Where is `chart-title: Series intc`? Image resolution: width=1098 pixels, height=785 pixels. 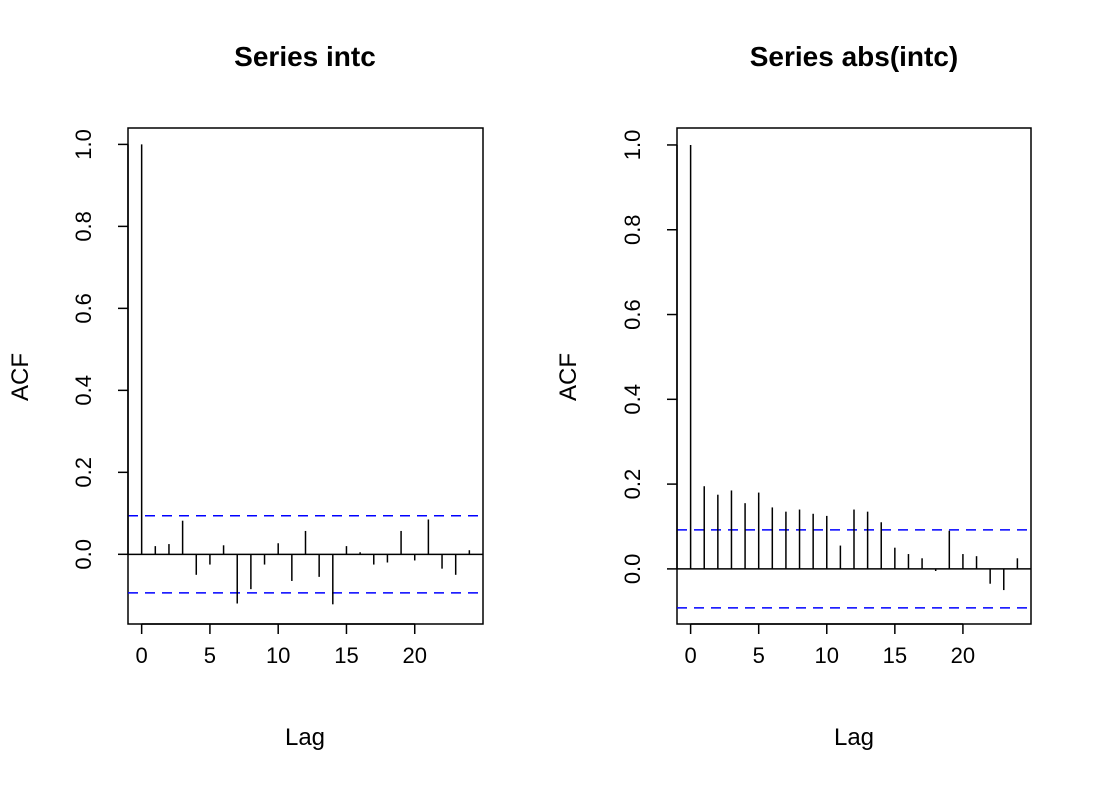
chart-title: Series intc is located at coordinates (305, 56).